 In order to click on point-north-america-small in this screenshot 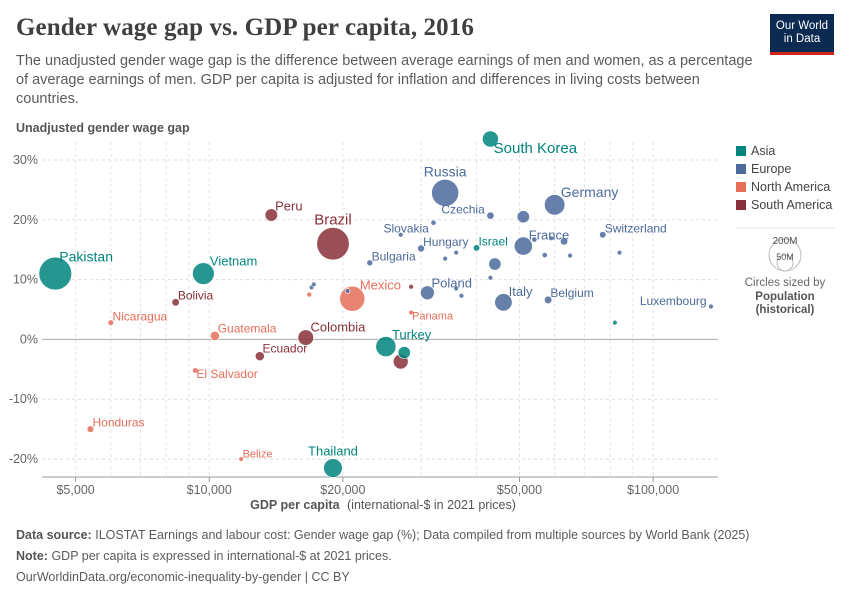, I will do `click(309, 294)`.